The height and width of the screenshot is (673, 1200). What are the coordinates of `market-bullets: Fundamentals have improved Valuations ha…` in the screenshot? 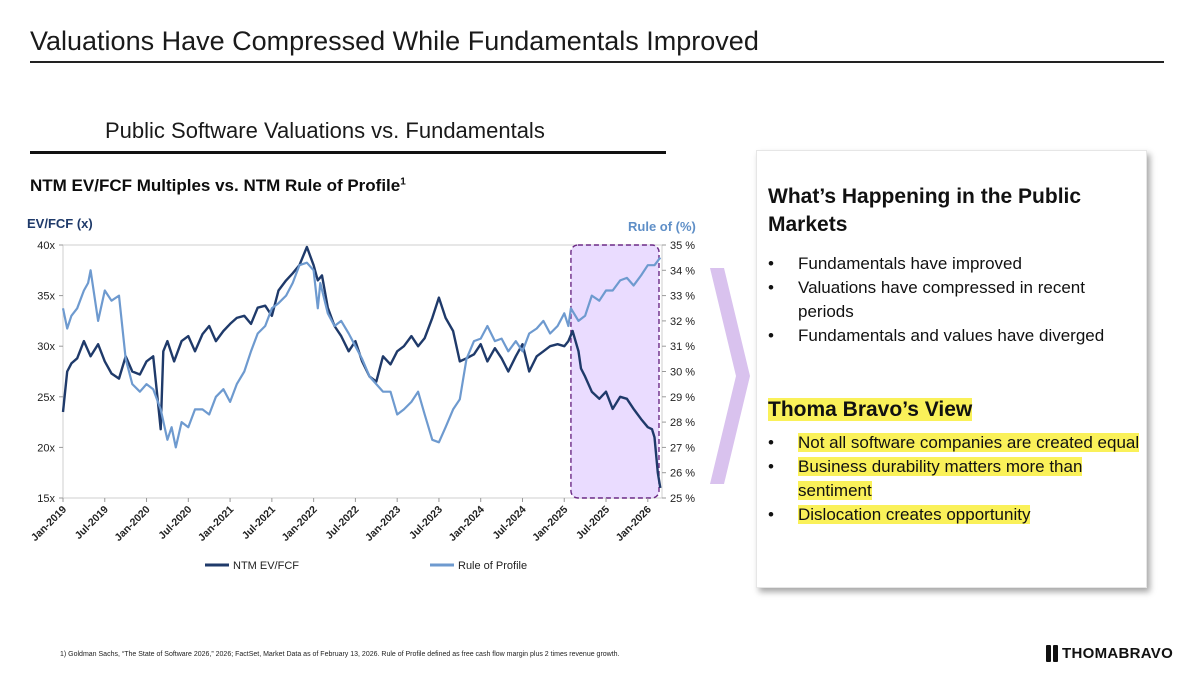 It's located at (954, 300).